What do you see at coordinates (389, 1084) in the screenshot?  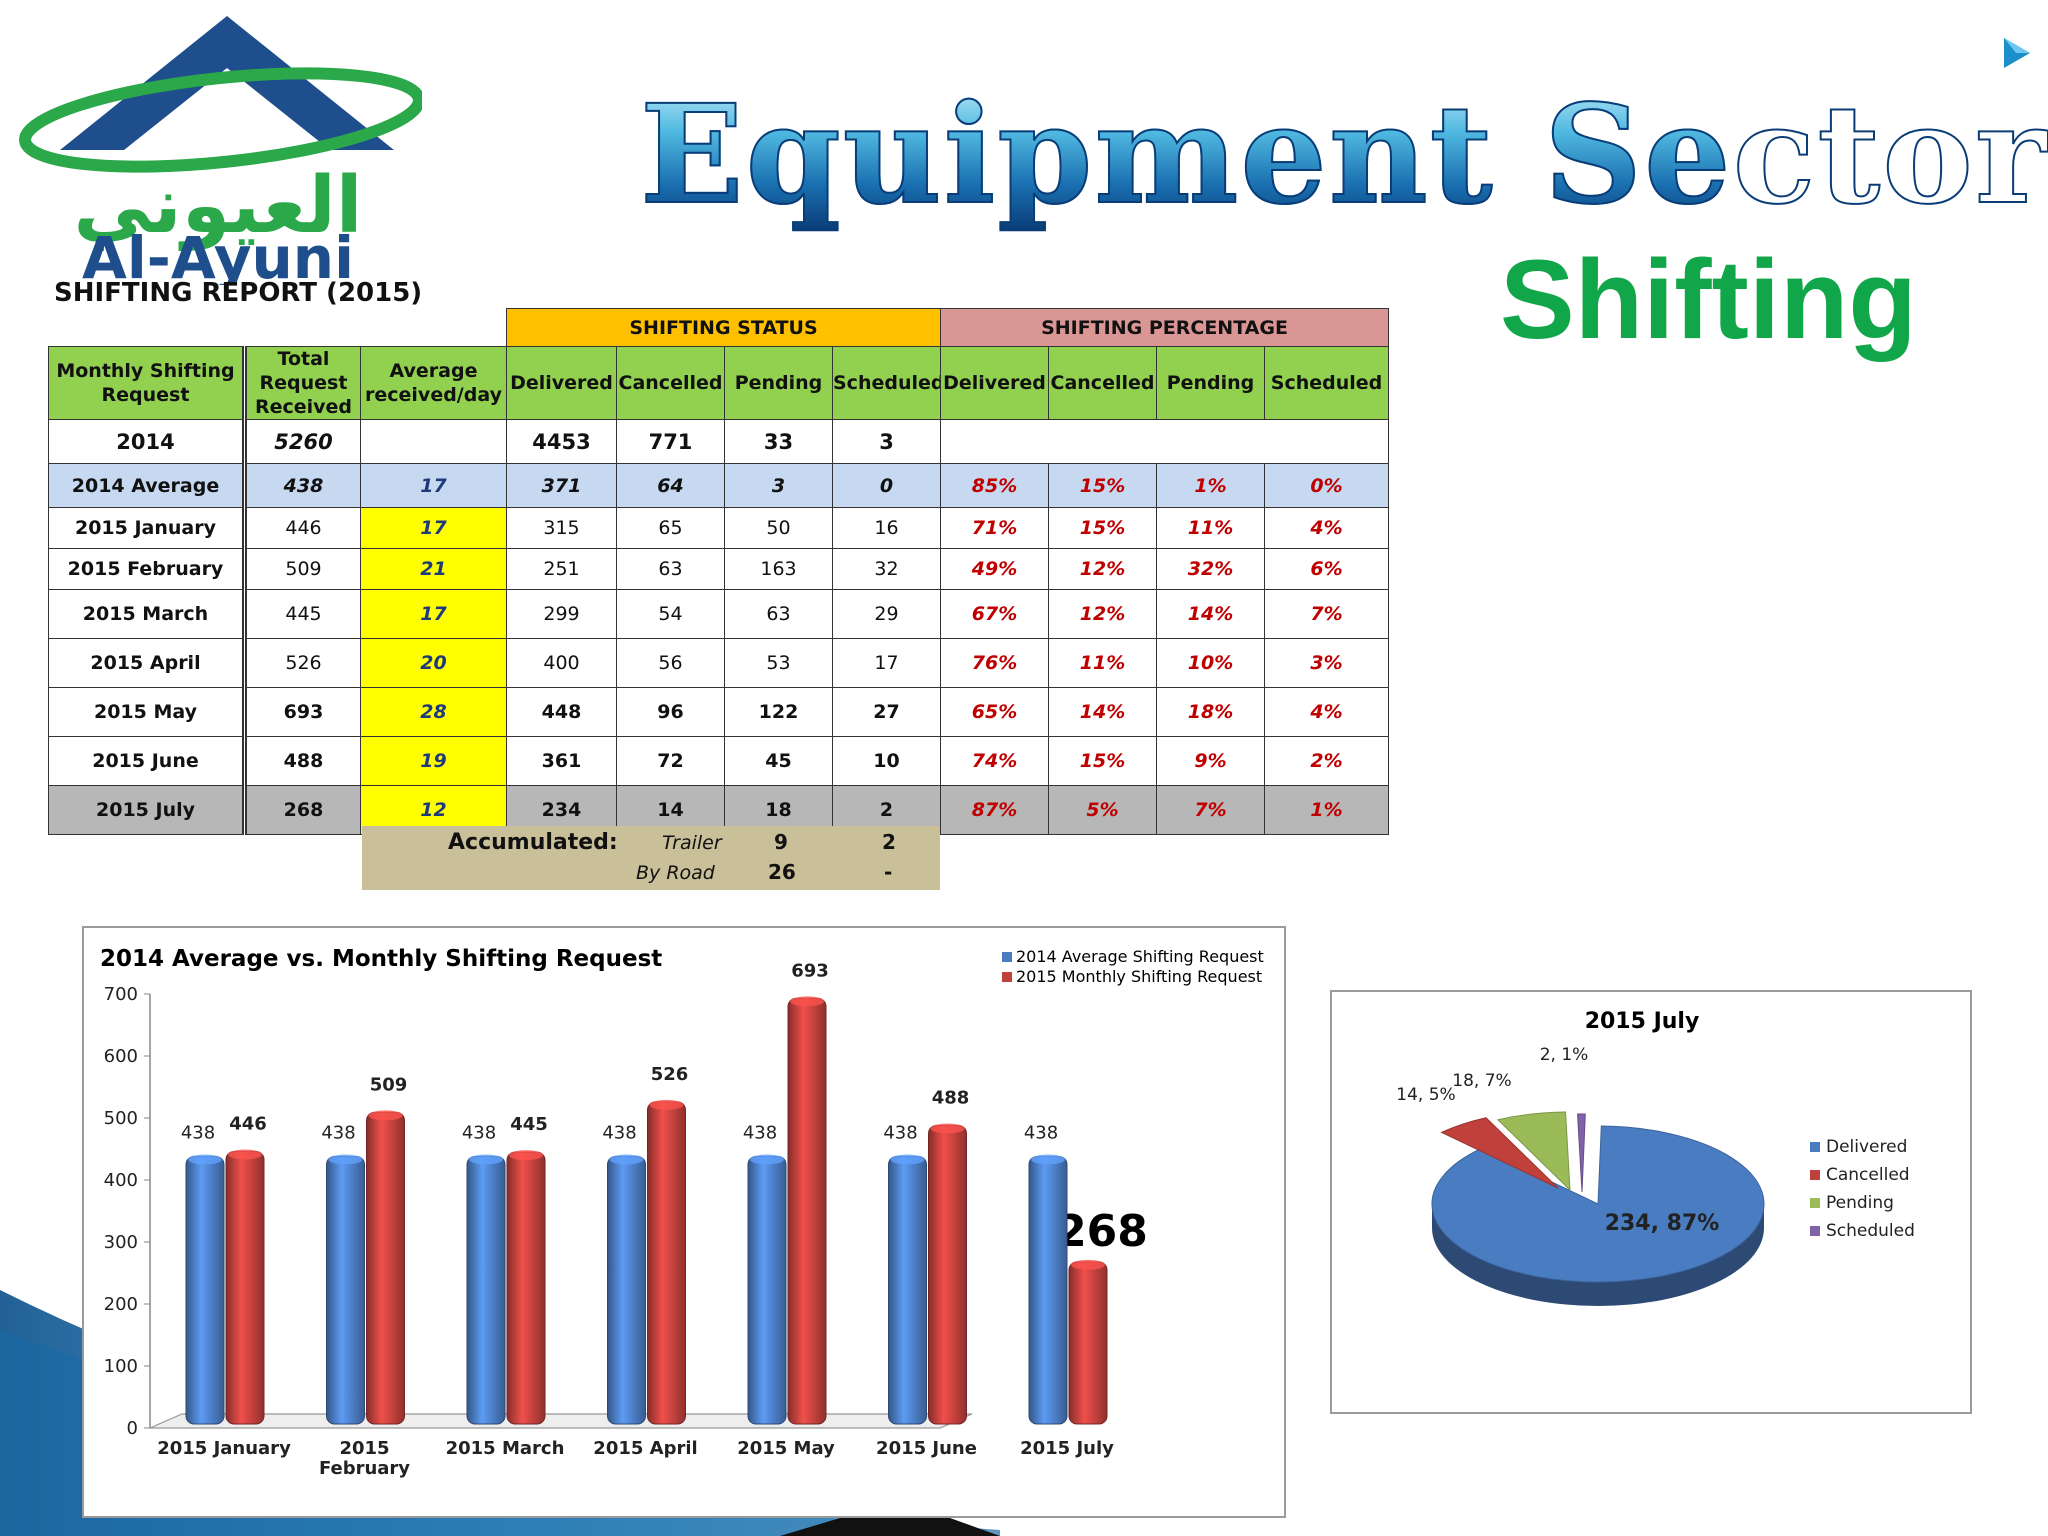 I see `bar-data-label: 509` at bounding box center [389, 1084].